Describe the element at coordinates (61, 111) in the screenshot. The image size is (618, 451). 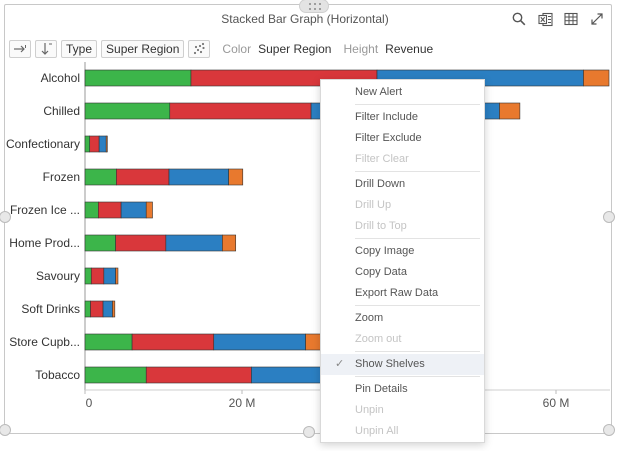
I see `category-label: Chilled` at that location.